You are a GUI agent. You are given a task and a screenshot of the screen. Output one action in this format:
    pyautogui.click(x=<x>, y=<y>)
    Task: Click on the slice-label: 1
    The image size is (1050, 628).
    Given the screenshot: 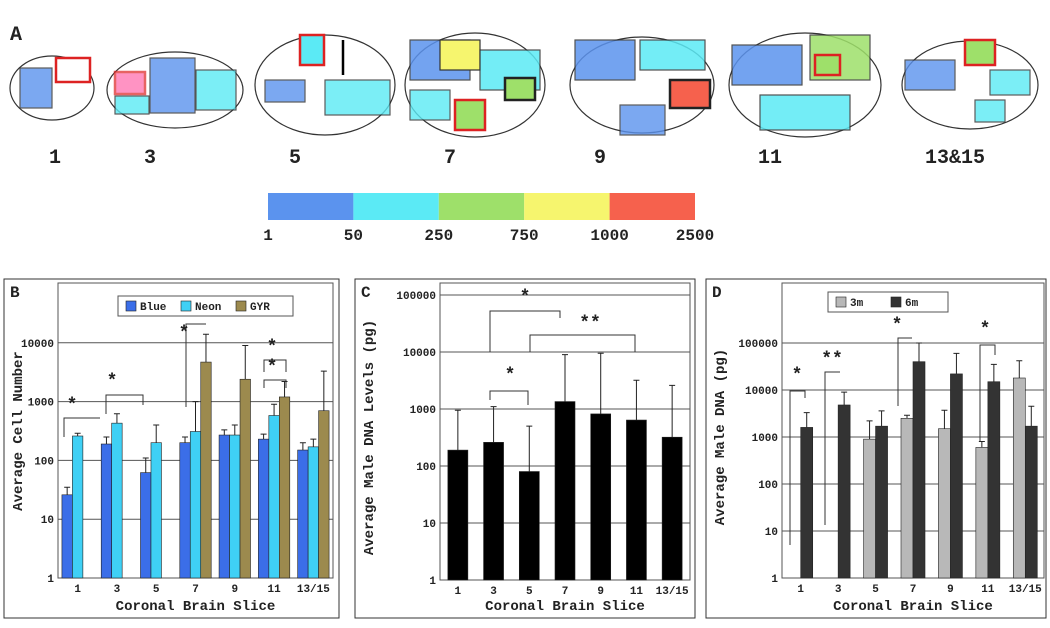 What is the action you would take?
    pyautogui.click(x=55, y=158)
    